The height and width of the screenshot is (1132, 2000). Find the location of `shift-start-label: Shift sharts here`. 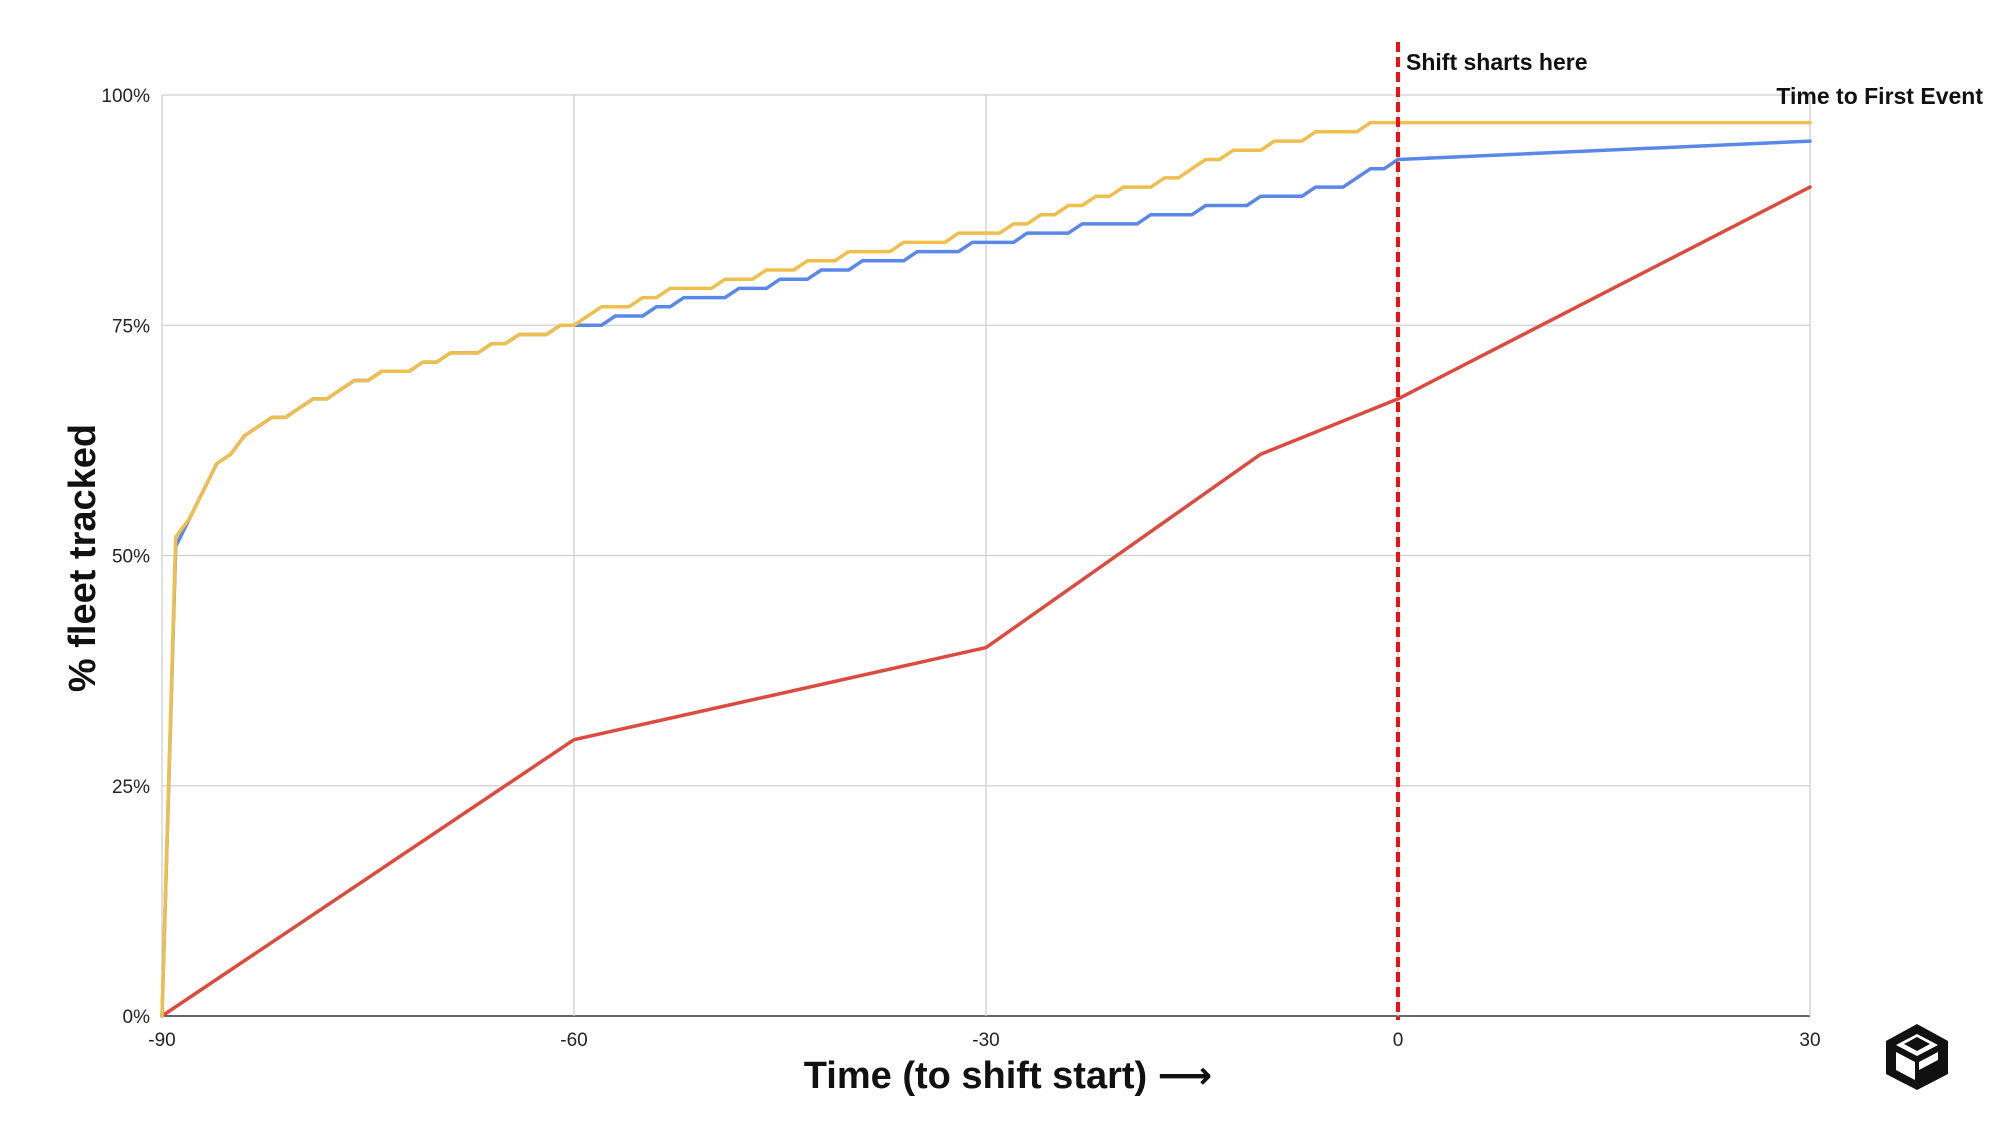

shift-start-label: Shift sharts here is located at coordinates (1497, 62).